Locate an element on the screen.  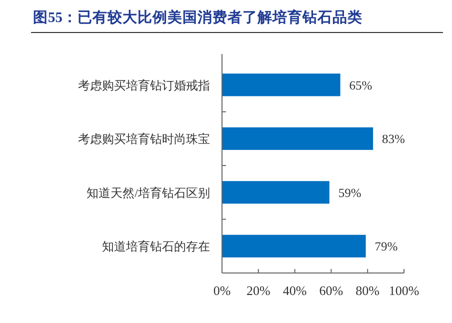
title: 图55：已有较大比例美国消费者了解培育钻石品类 is located at coordinates (197, 18).